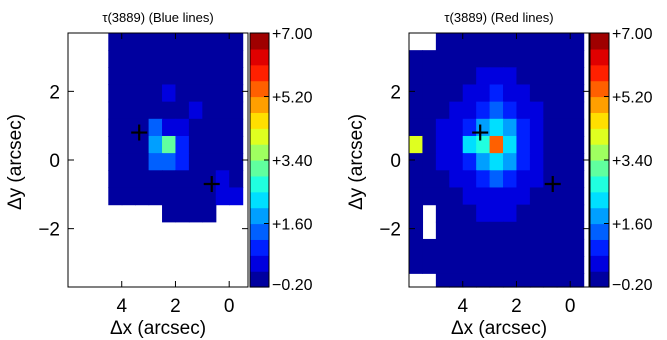 This screenshot has height=340, width=667. What do you see at coordinates (158, 328) in the screenshot?
I see `x-axis-label: Δx (arcsec)` at bounding box center [158, 328].